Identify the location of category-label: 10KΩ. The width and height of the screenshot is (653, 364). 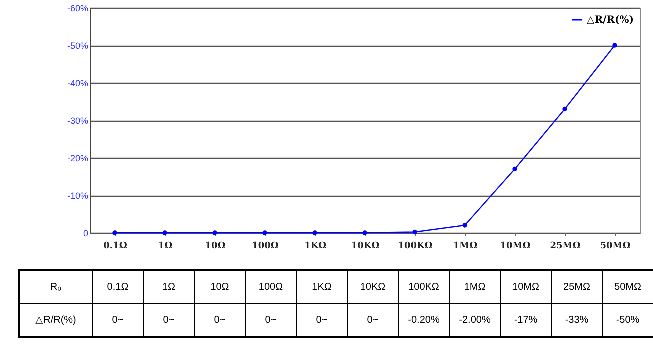
(373, 287).